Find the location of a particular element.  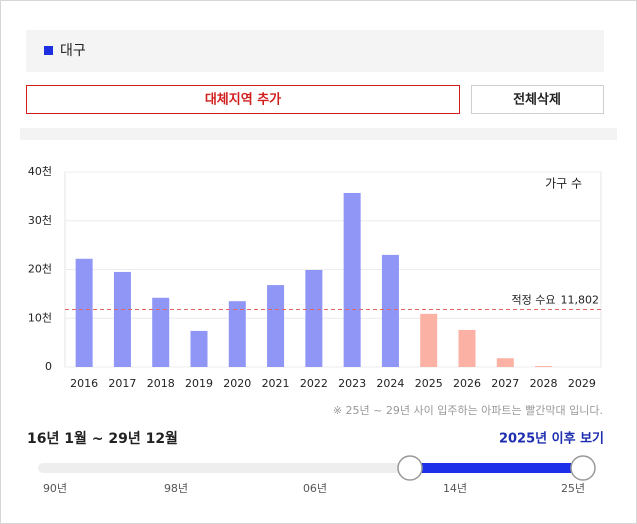

separator is located at coordinates (318, 134).